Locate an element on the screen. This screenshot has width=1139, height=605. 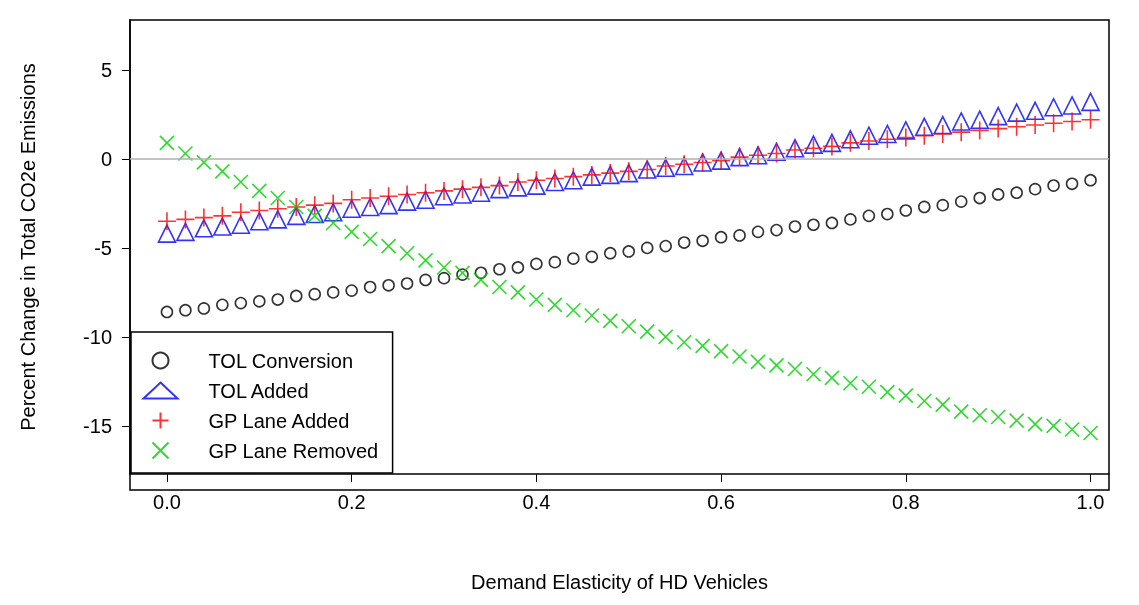
x-tick-label: 0.6 is located at coordinates (721, 502).